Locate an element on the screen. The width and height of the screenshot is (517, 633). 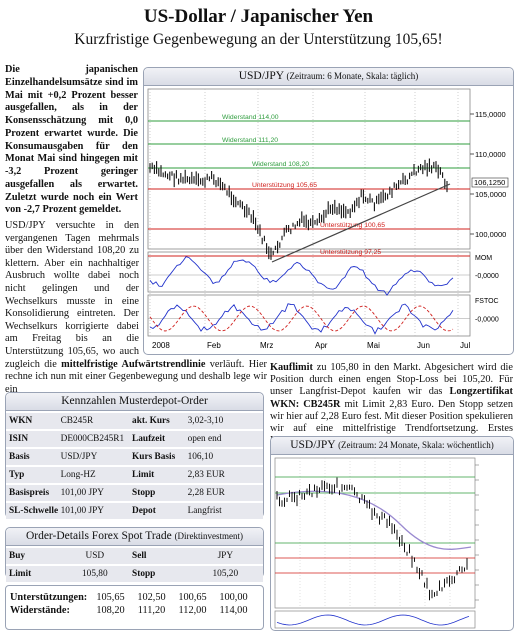
x-label: 2008 is located at coordinates (161, 345).